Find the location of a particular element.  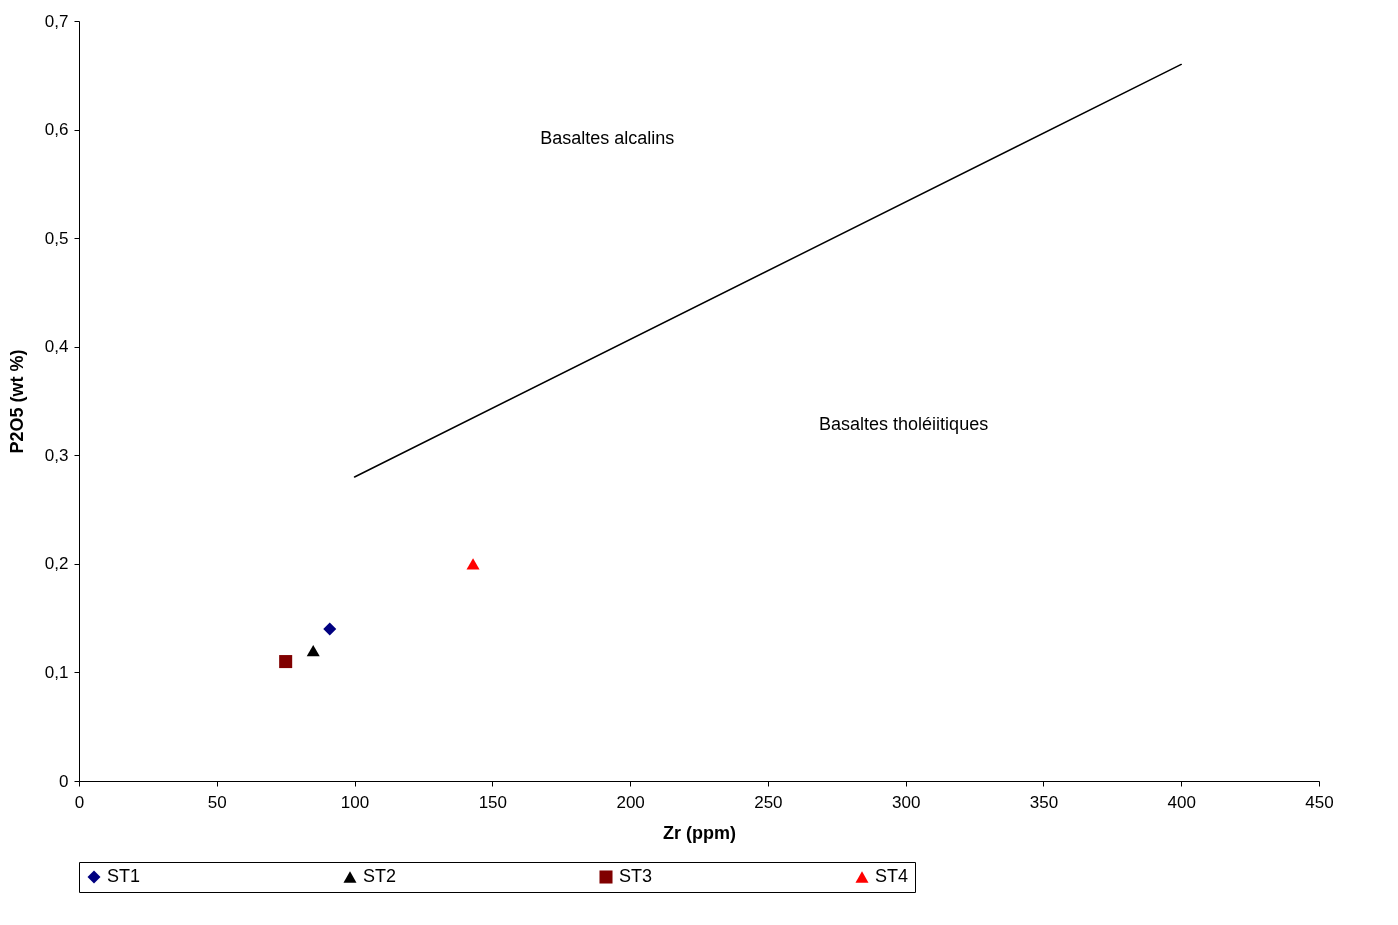

y-axis-title: P2O5 (wt %) is located at coordinates (16, 401).